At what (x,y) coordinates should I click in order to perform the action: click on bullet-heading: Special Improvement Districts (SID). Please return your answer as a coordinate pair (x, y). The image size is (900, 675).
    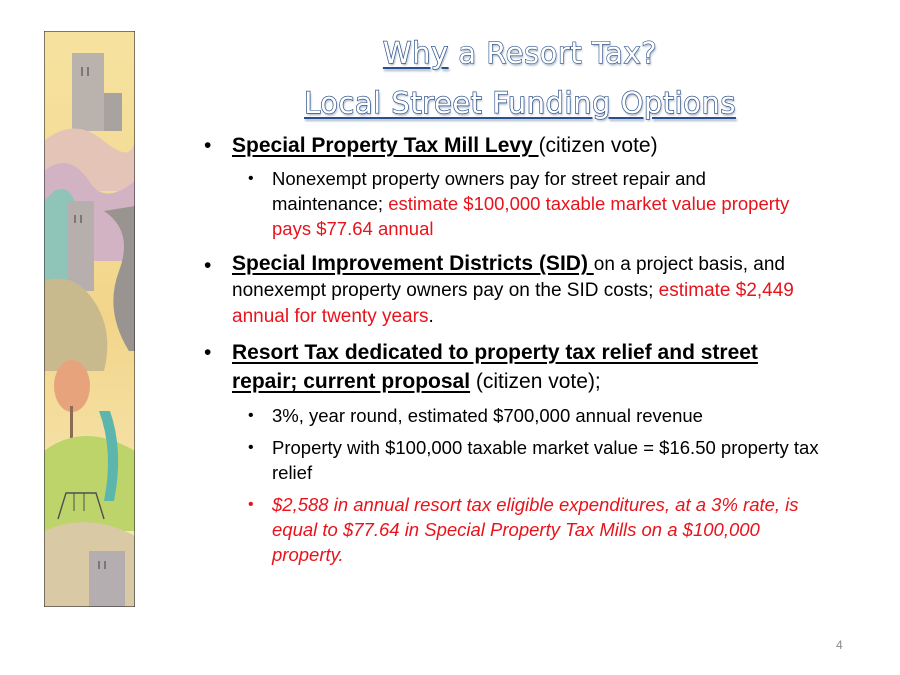
    Looking at the image, I should click on (413, 263).